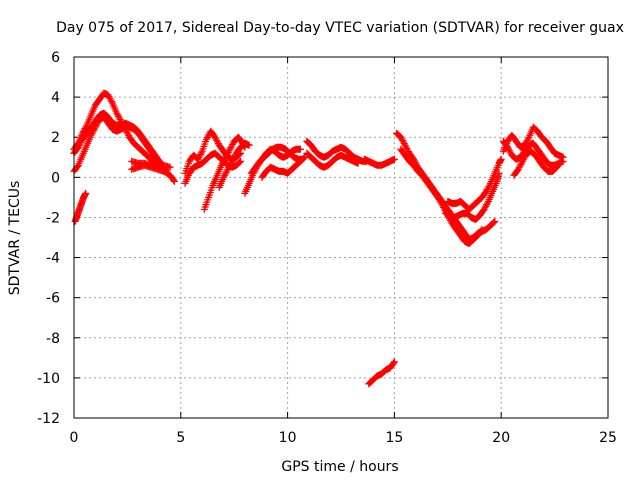 Image resolution: width=640 pixels, height=480 pixels. I want to click on y-tick-label: 4, so click(55, 98).